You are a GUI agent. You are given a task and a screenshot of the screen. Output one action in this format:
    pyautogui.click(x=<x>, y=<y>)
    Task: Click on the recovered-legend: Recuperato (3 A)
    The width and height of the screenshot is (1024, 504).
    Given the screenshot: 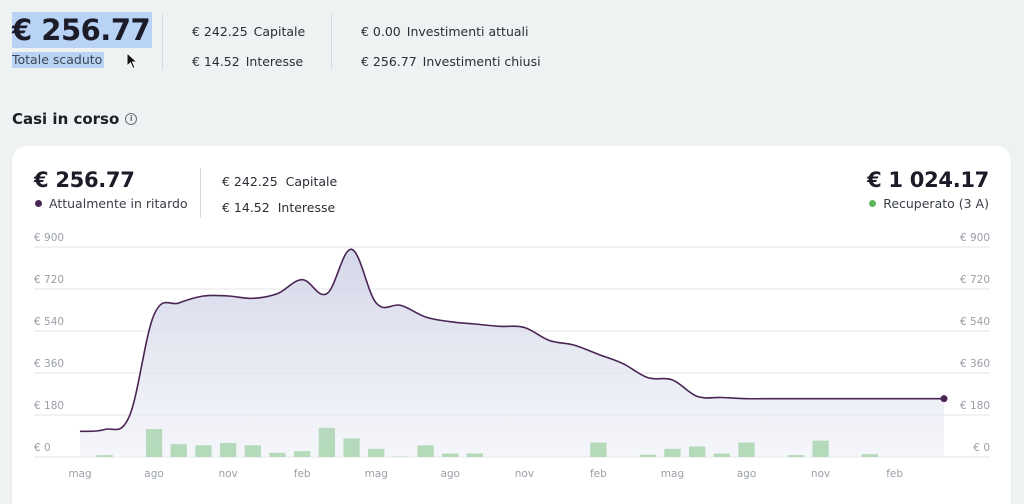 What is the action you would take?
    pyautogui.click(x=929, y=203)
    